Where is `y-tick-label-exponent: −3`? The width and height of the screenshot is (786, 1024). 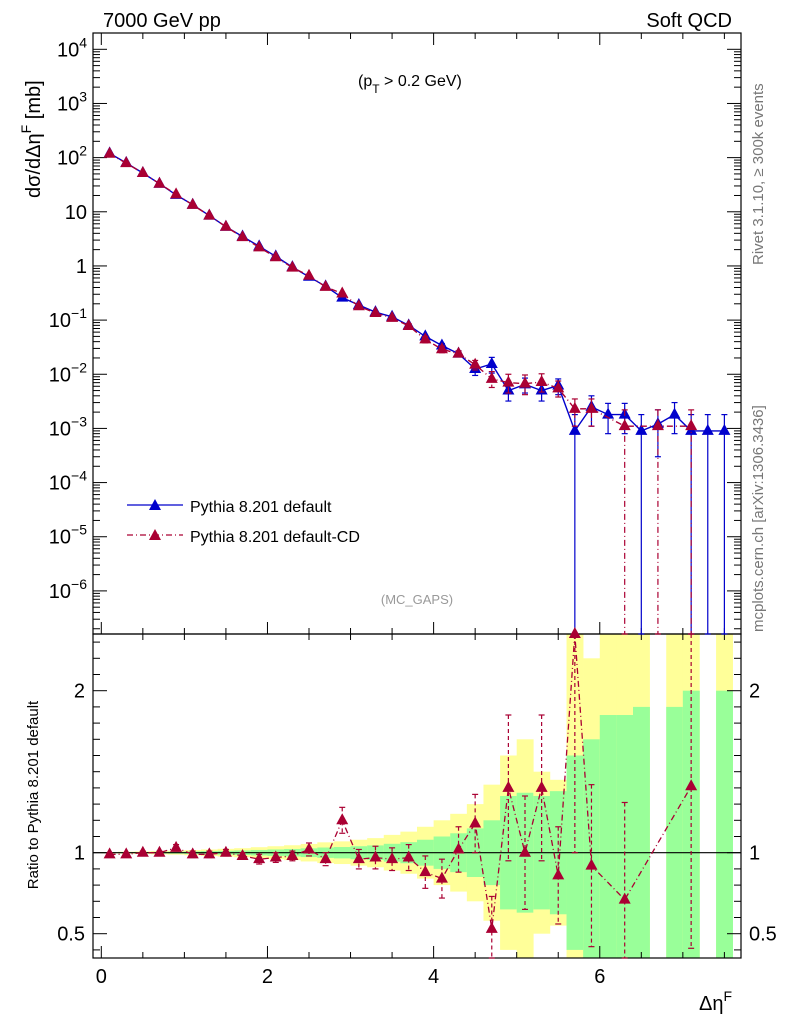
y-tick-label-exponent: −3 is located at coordinates (79, 421).